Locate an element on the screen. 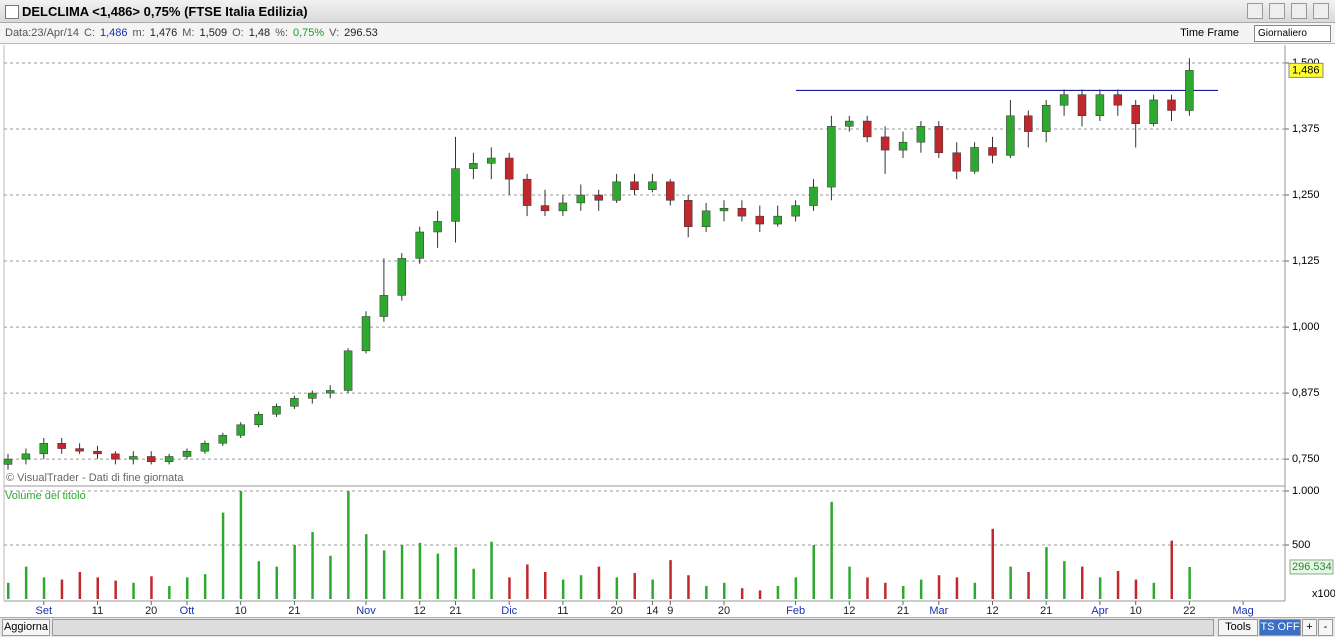 This screenshot has height=637, width=1335. scrollbar is located at coordinates (633, 627).